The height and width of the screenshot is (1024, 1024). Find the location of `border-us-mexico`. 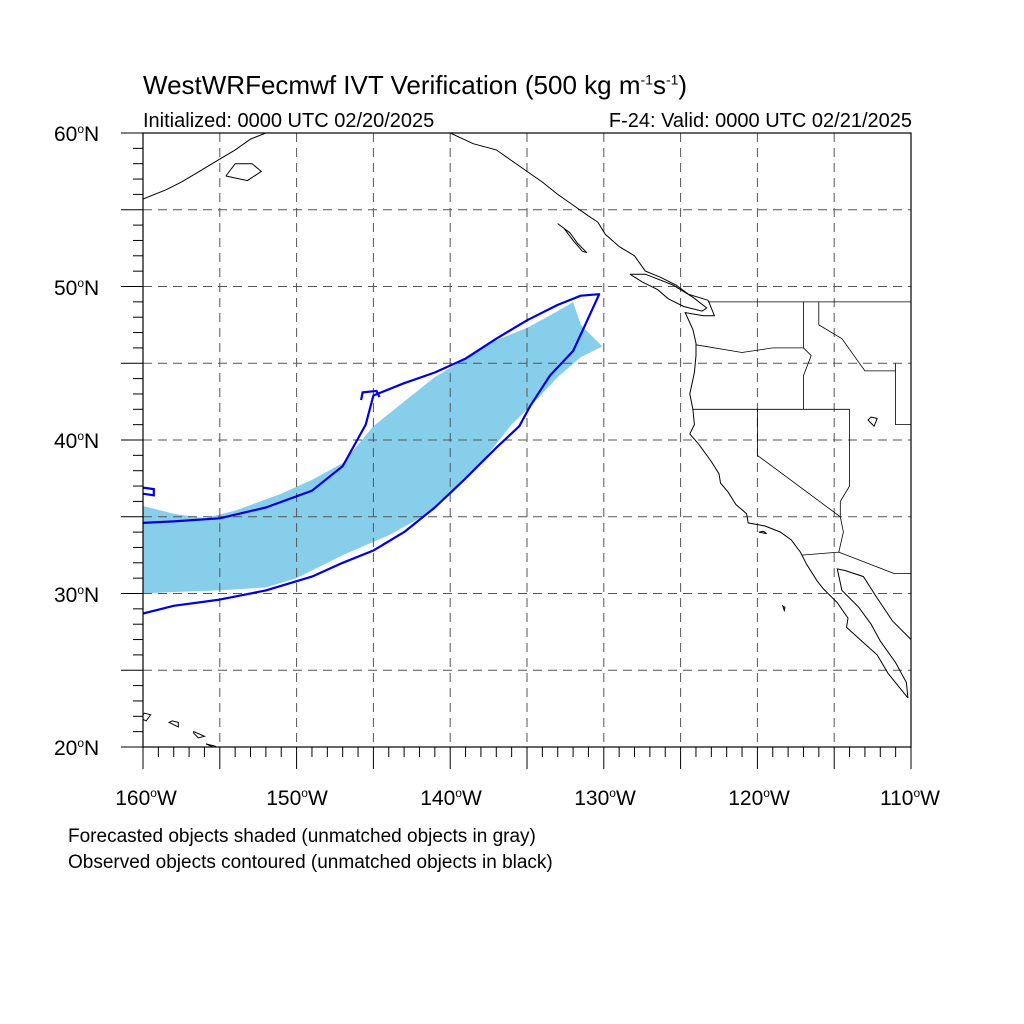

border-us-mexico is located at coordinates (856, 562).